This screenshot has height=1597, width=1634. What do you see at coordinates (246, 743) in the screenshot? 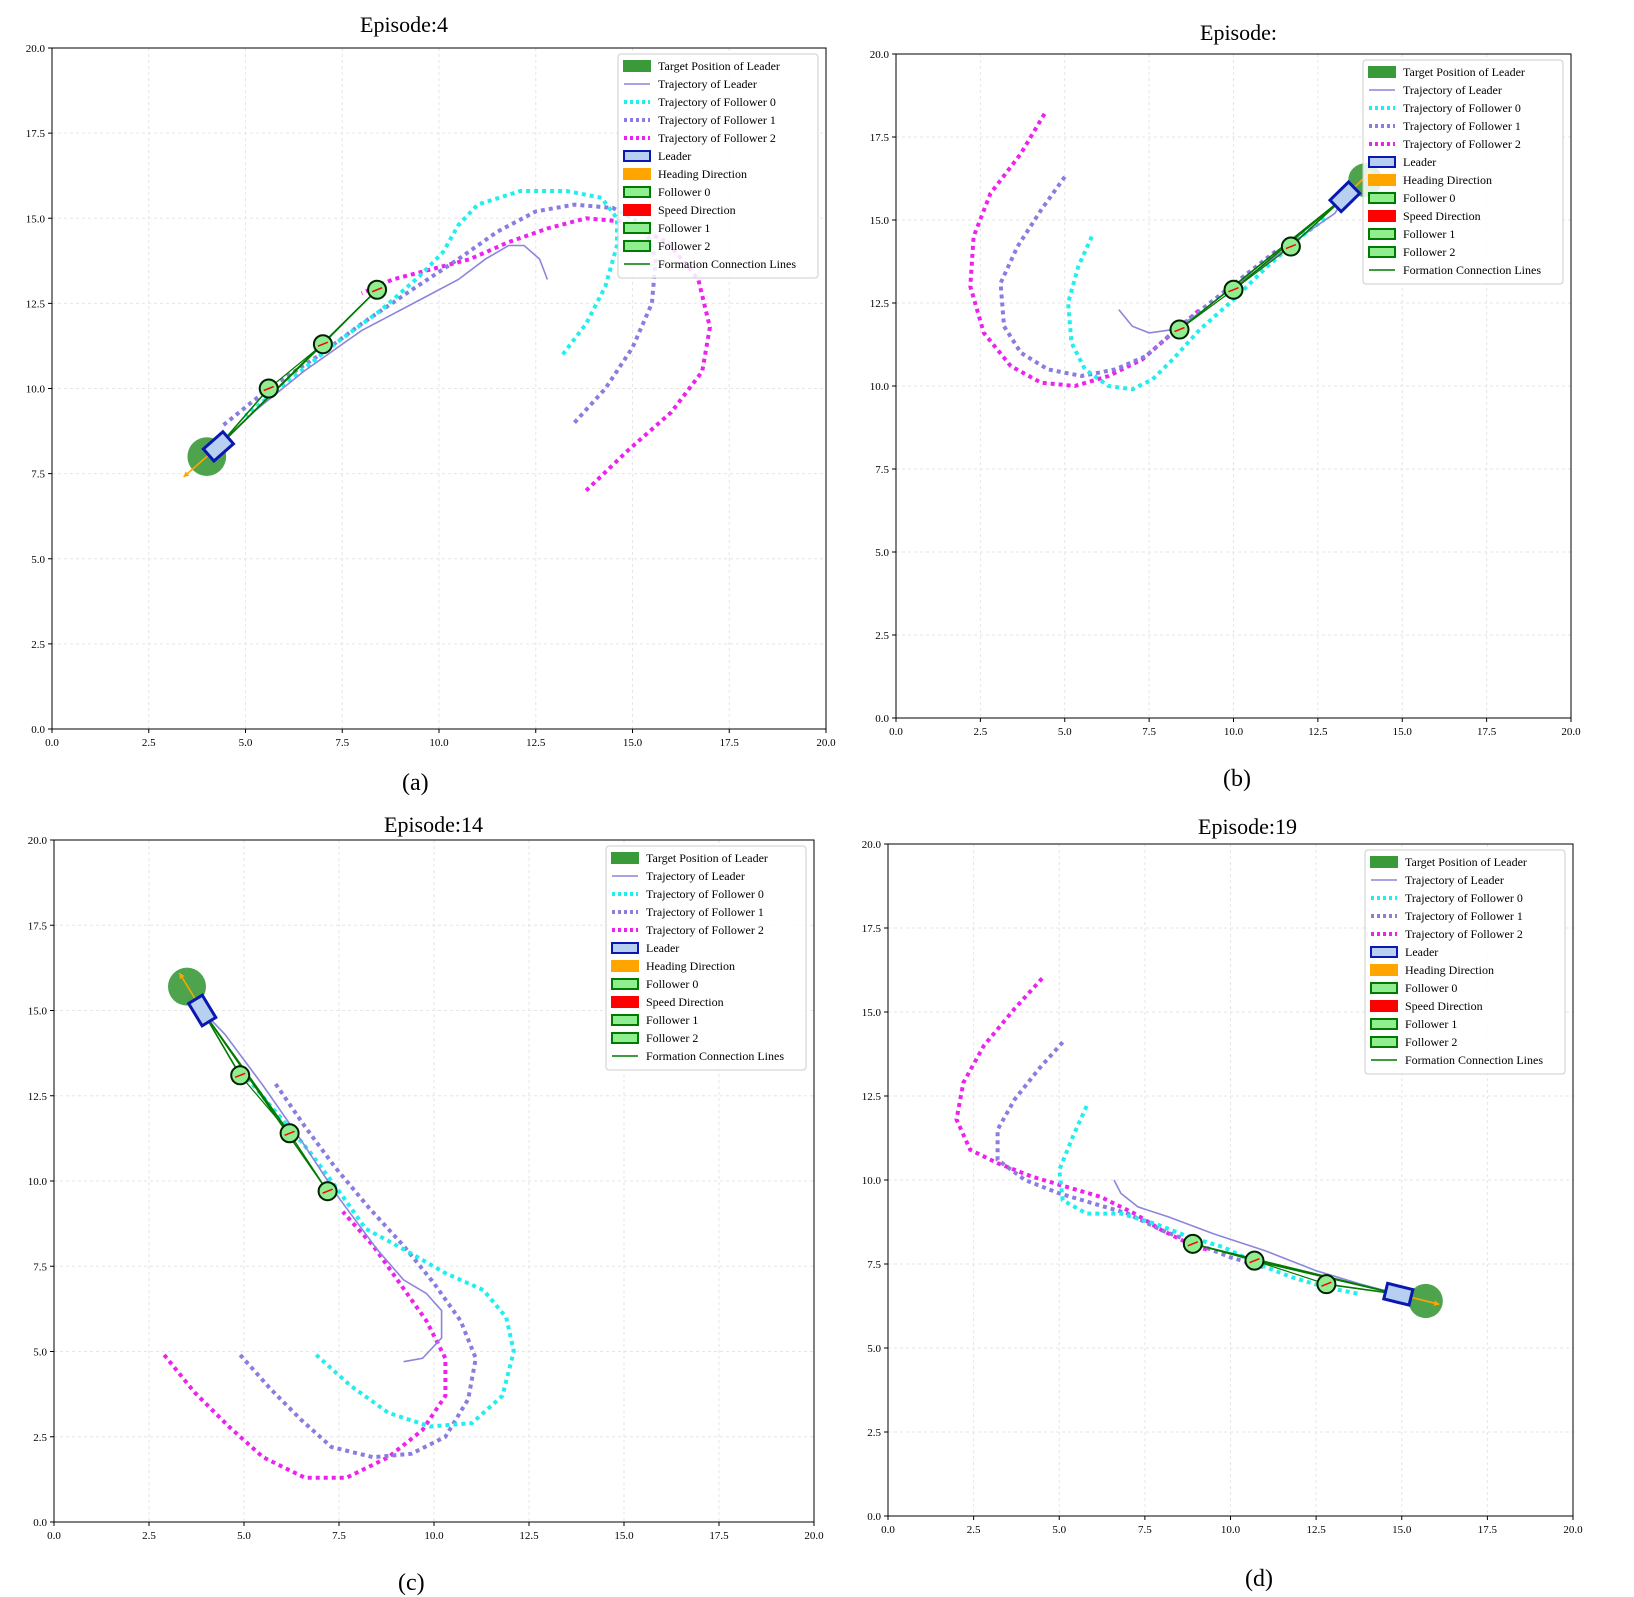
I see `x-tick-label: 5.0` at bounding box center [246, 743].